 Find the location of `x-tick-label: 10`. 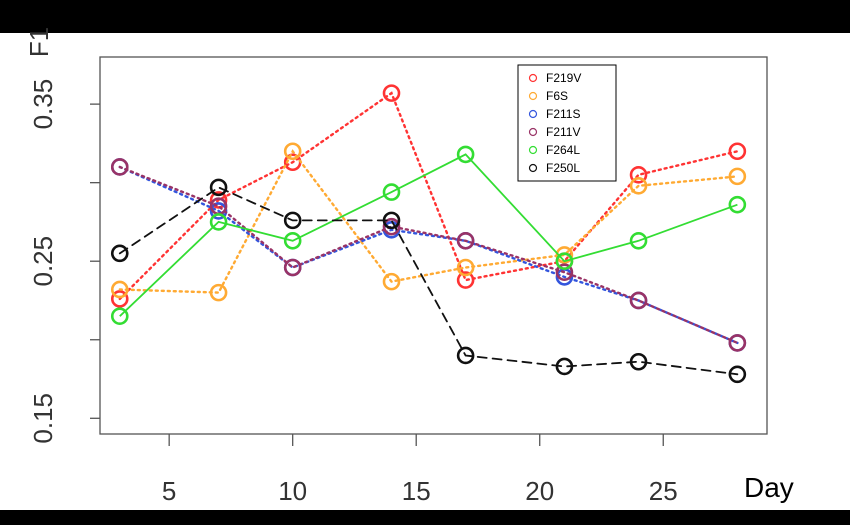

x-tick-label: 10 is located at coordinates (292, 491).